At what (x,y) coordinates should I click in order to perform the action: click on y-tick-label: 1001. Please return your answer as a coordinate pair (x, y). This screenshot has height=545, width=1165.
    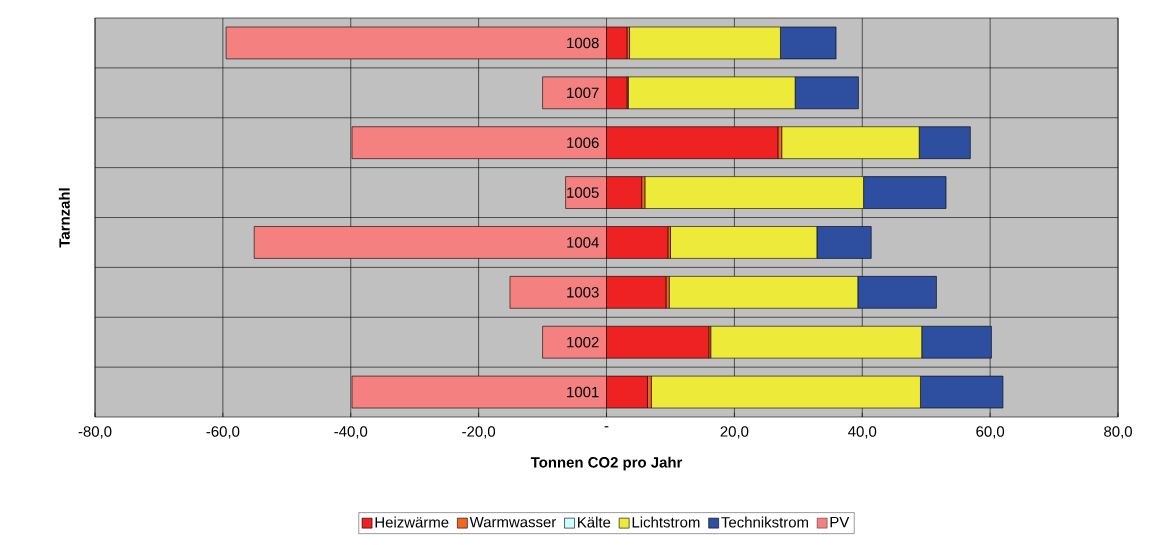
    Looking at the image, I should click on (583, 392).